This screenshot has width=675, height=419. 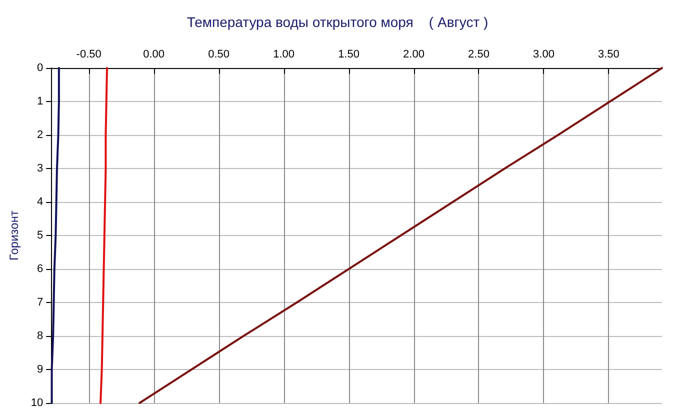 What do you see at coordinates (40, 168) in the screenshot?
I see `y-tick-label: 3` at bounding box center [40, 168].